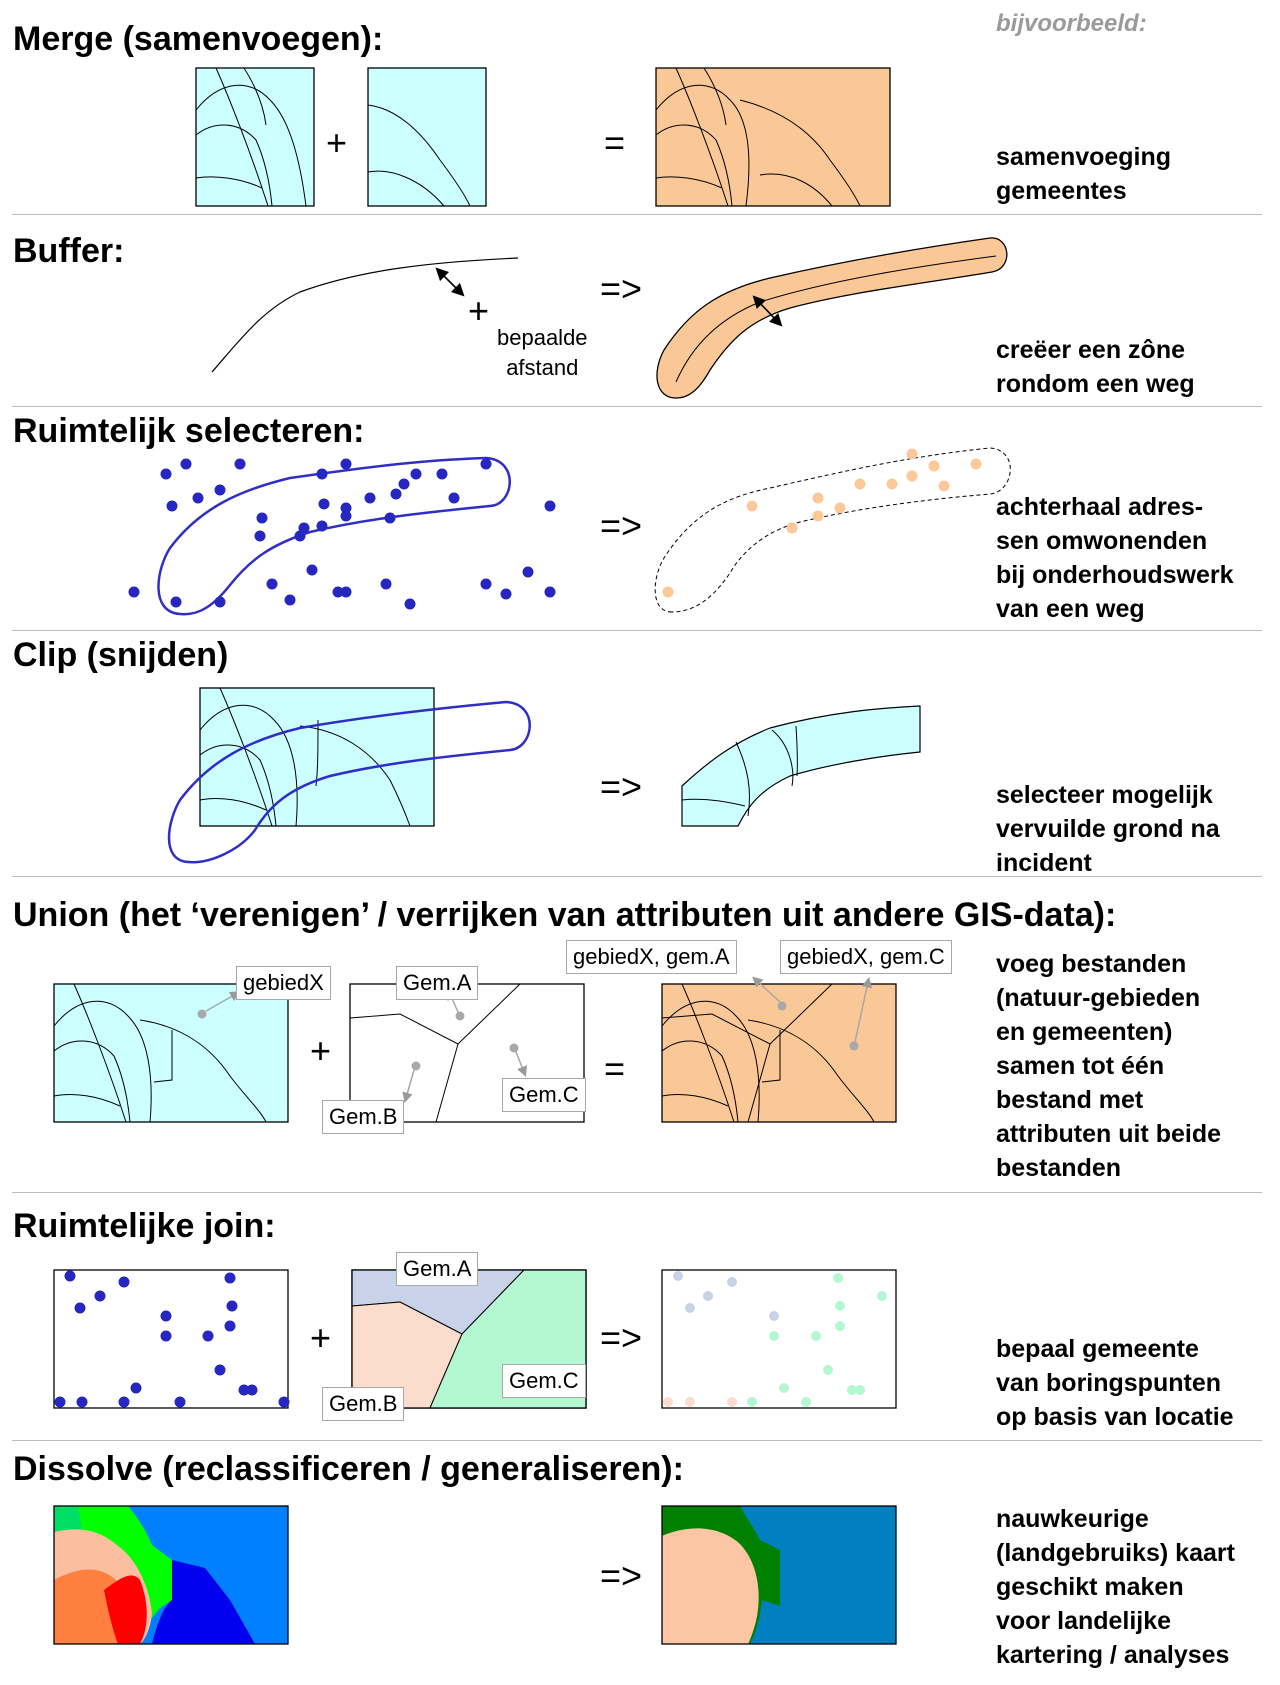  I want to click on join-result-map, so click(779, 1339).